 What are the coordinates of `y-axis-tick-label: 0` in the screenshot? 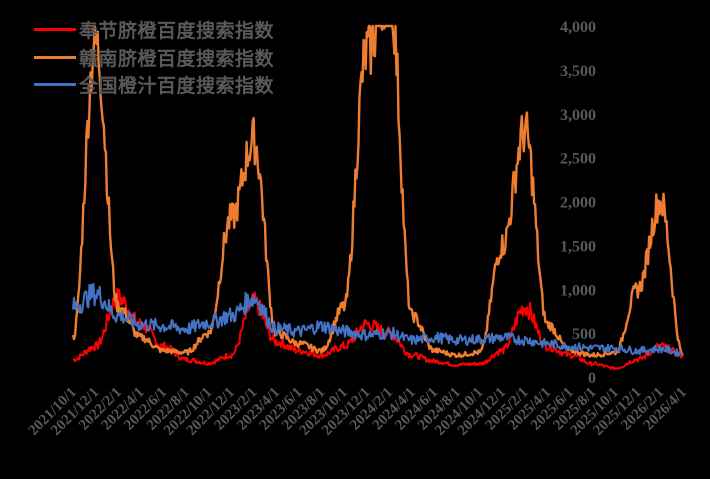 It's located at (592, 378).